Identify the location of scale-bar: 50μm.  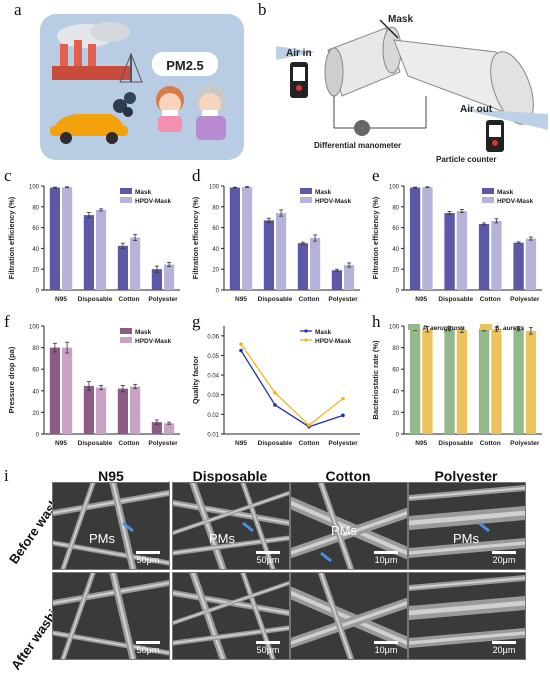
(268, 558).